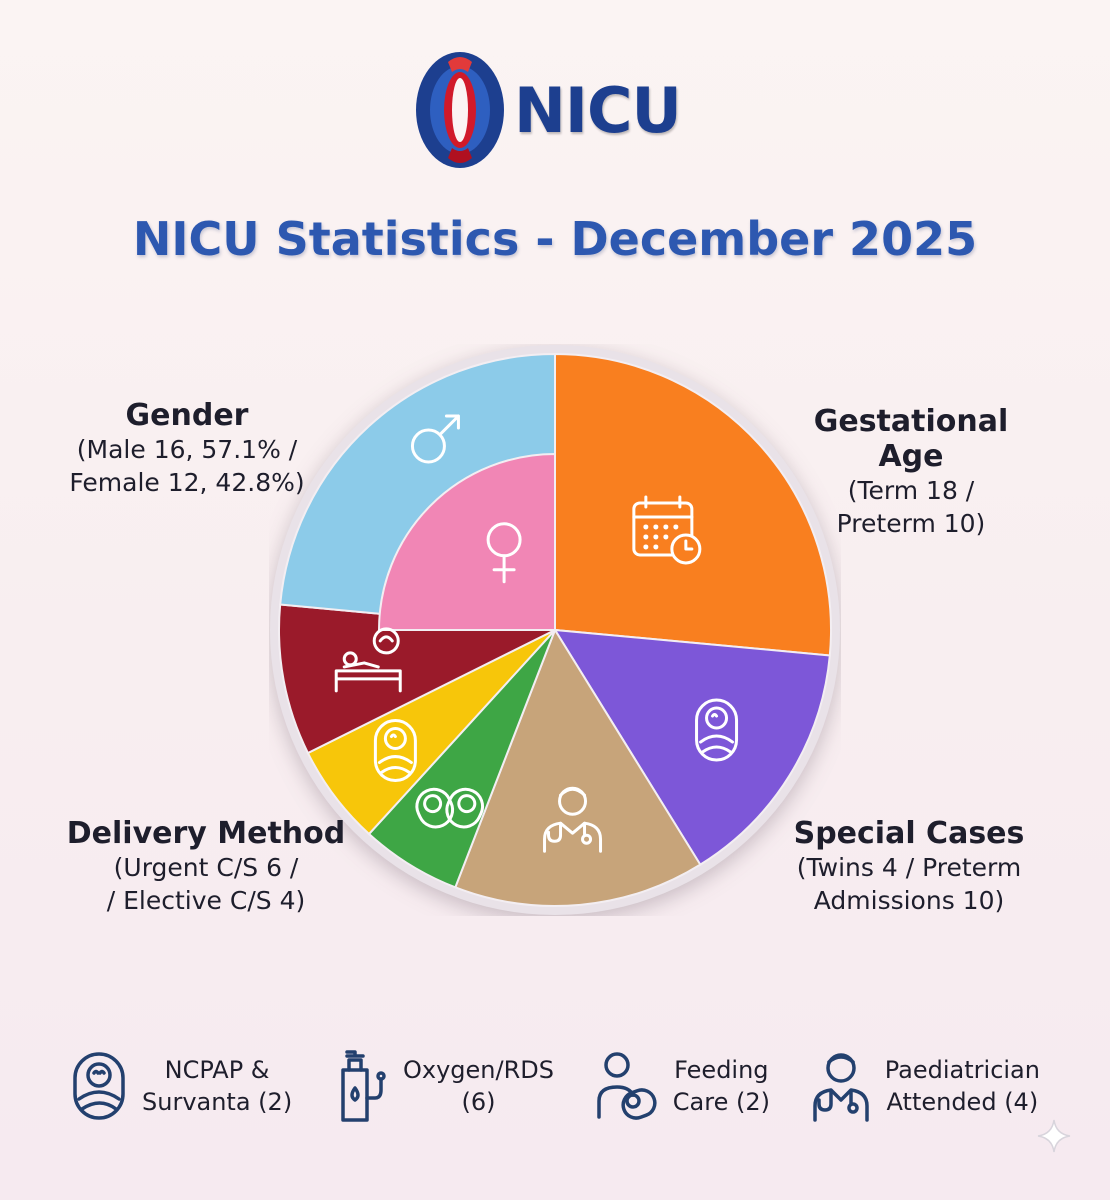 This screenshot has height=1200, width=1110. Describe the element at coordinates (206, 833) in the screenshot. I see `delivery-method-heading: Delivery Method` at that location.